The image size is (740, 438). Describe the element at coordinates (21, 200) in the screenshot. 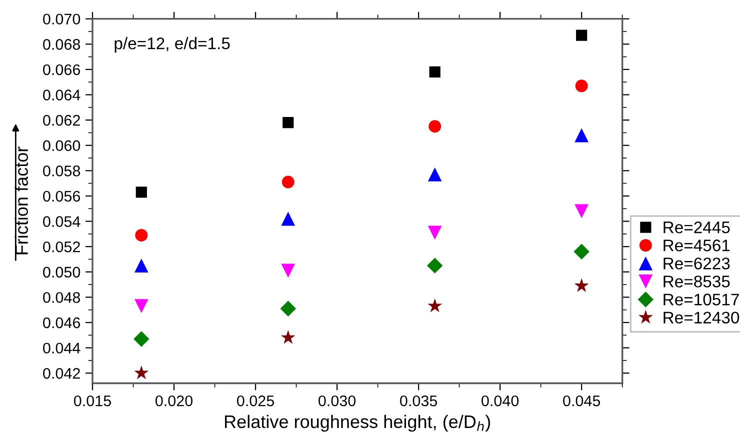

I see `y-axis-title: Friction factor` at that location.